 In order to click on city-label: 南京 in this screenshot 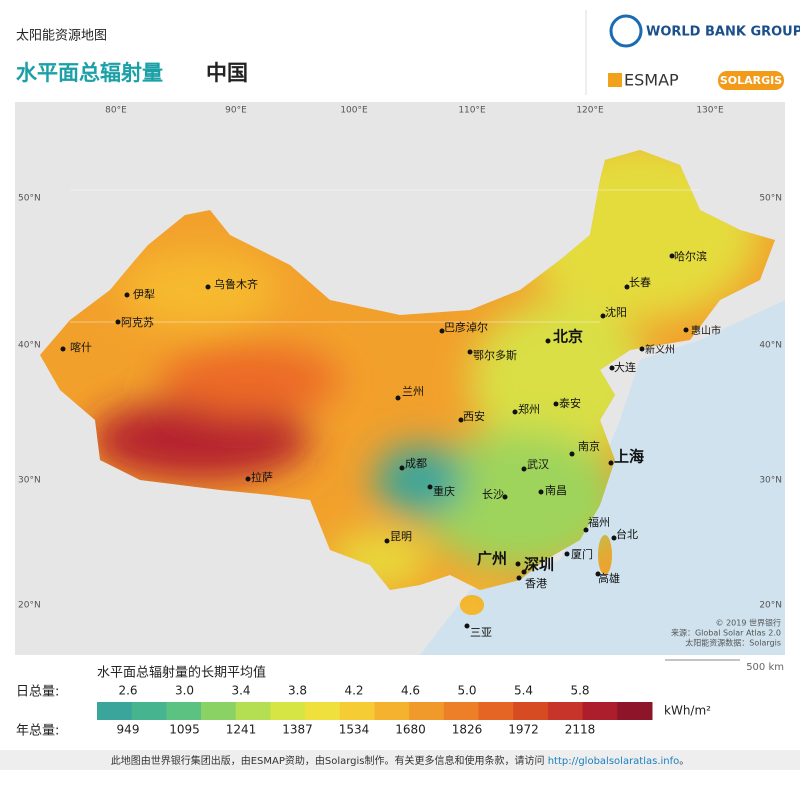, I will do `click(589, 446)`.